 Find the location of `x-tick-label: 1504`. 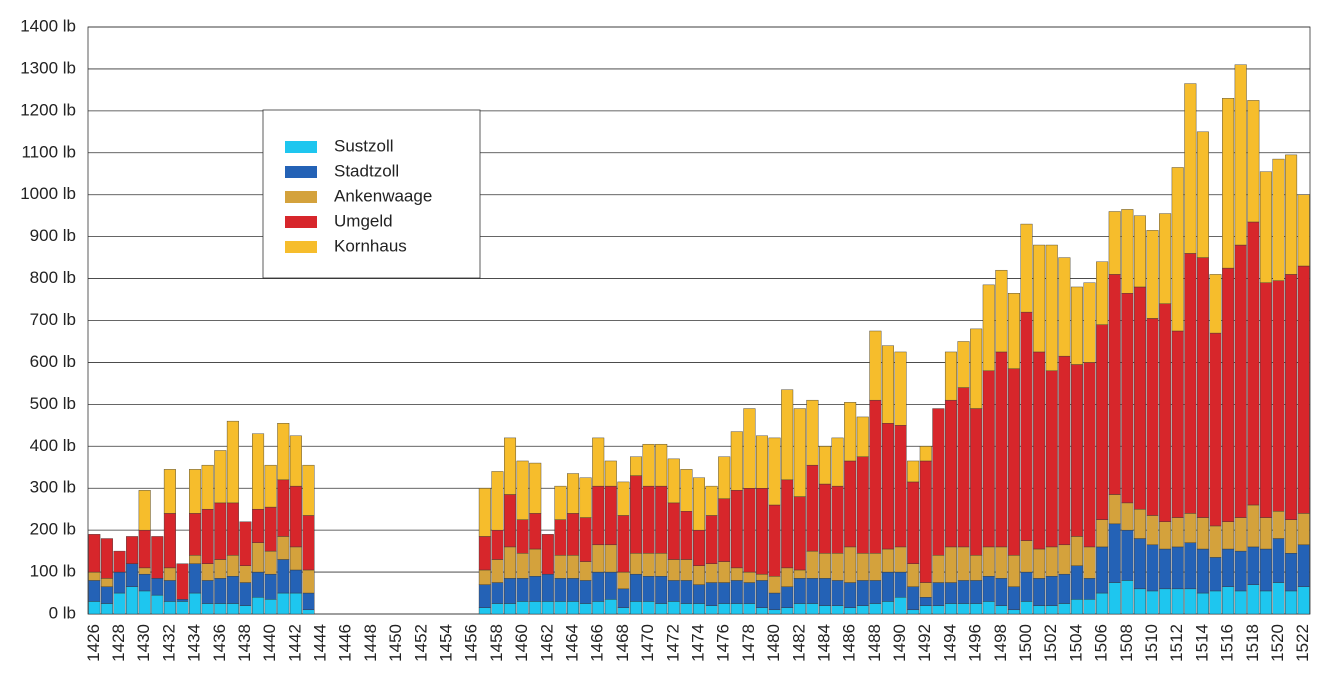

x-tick-label: 1504 is located at coordinates (1075, 643).